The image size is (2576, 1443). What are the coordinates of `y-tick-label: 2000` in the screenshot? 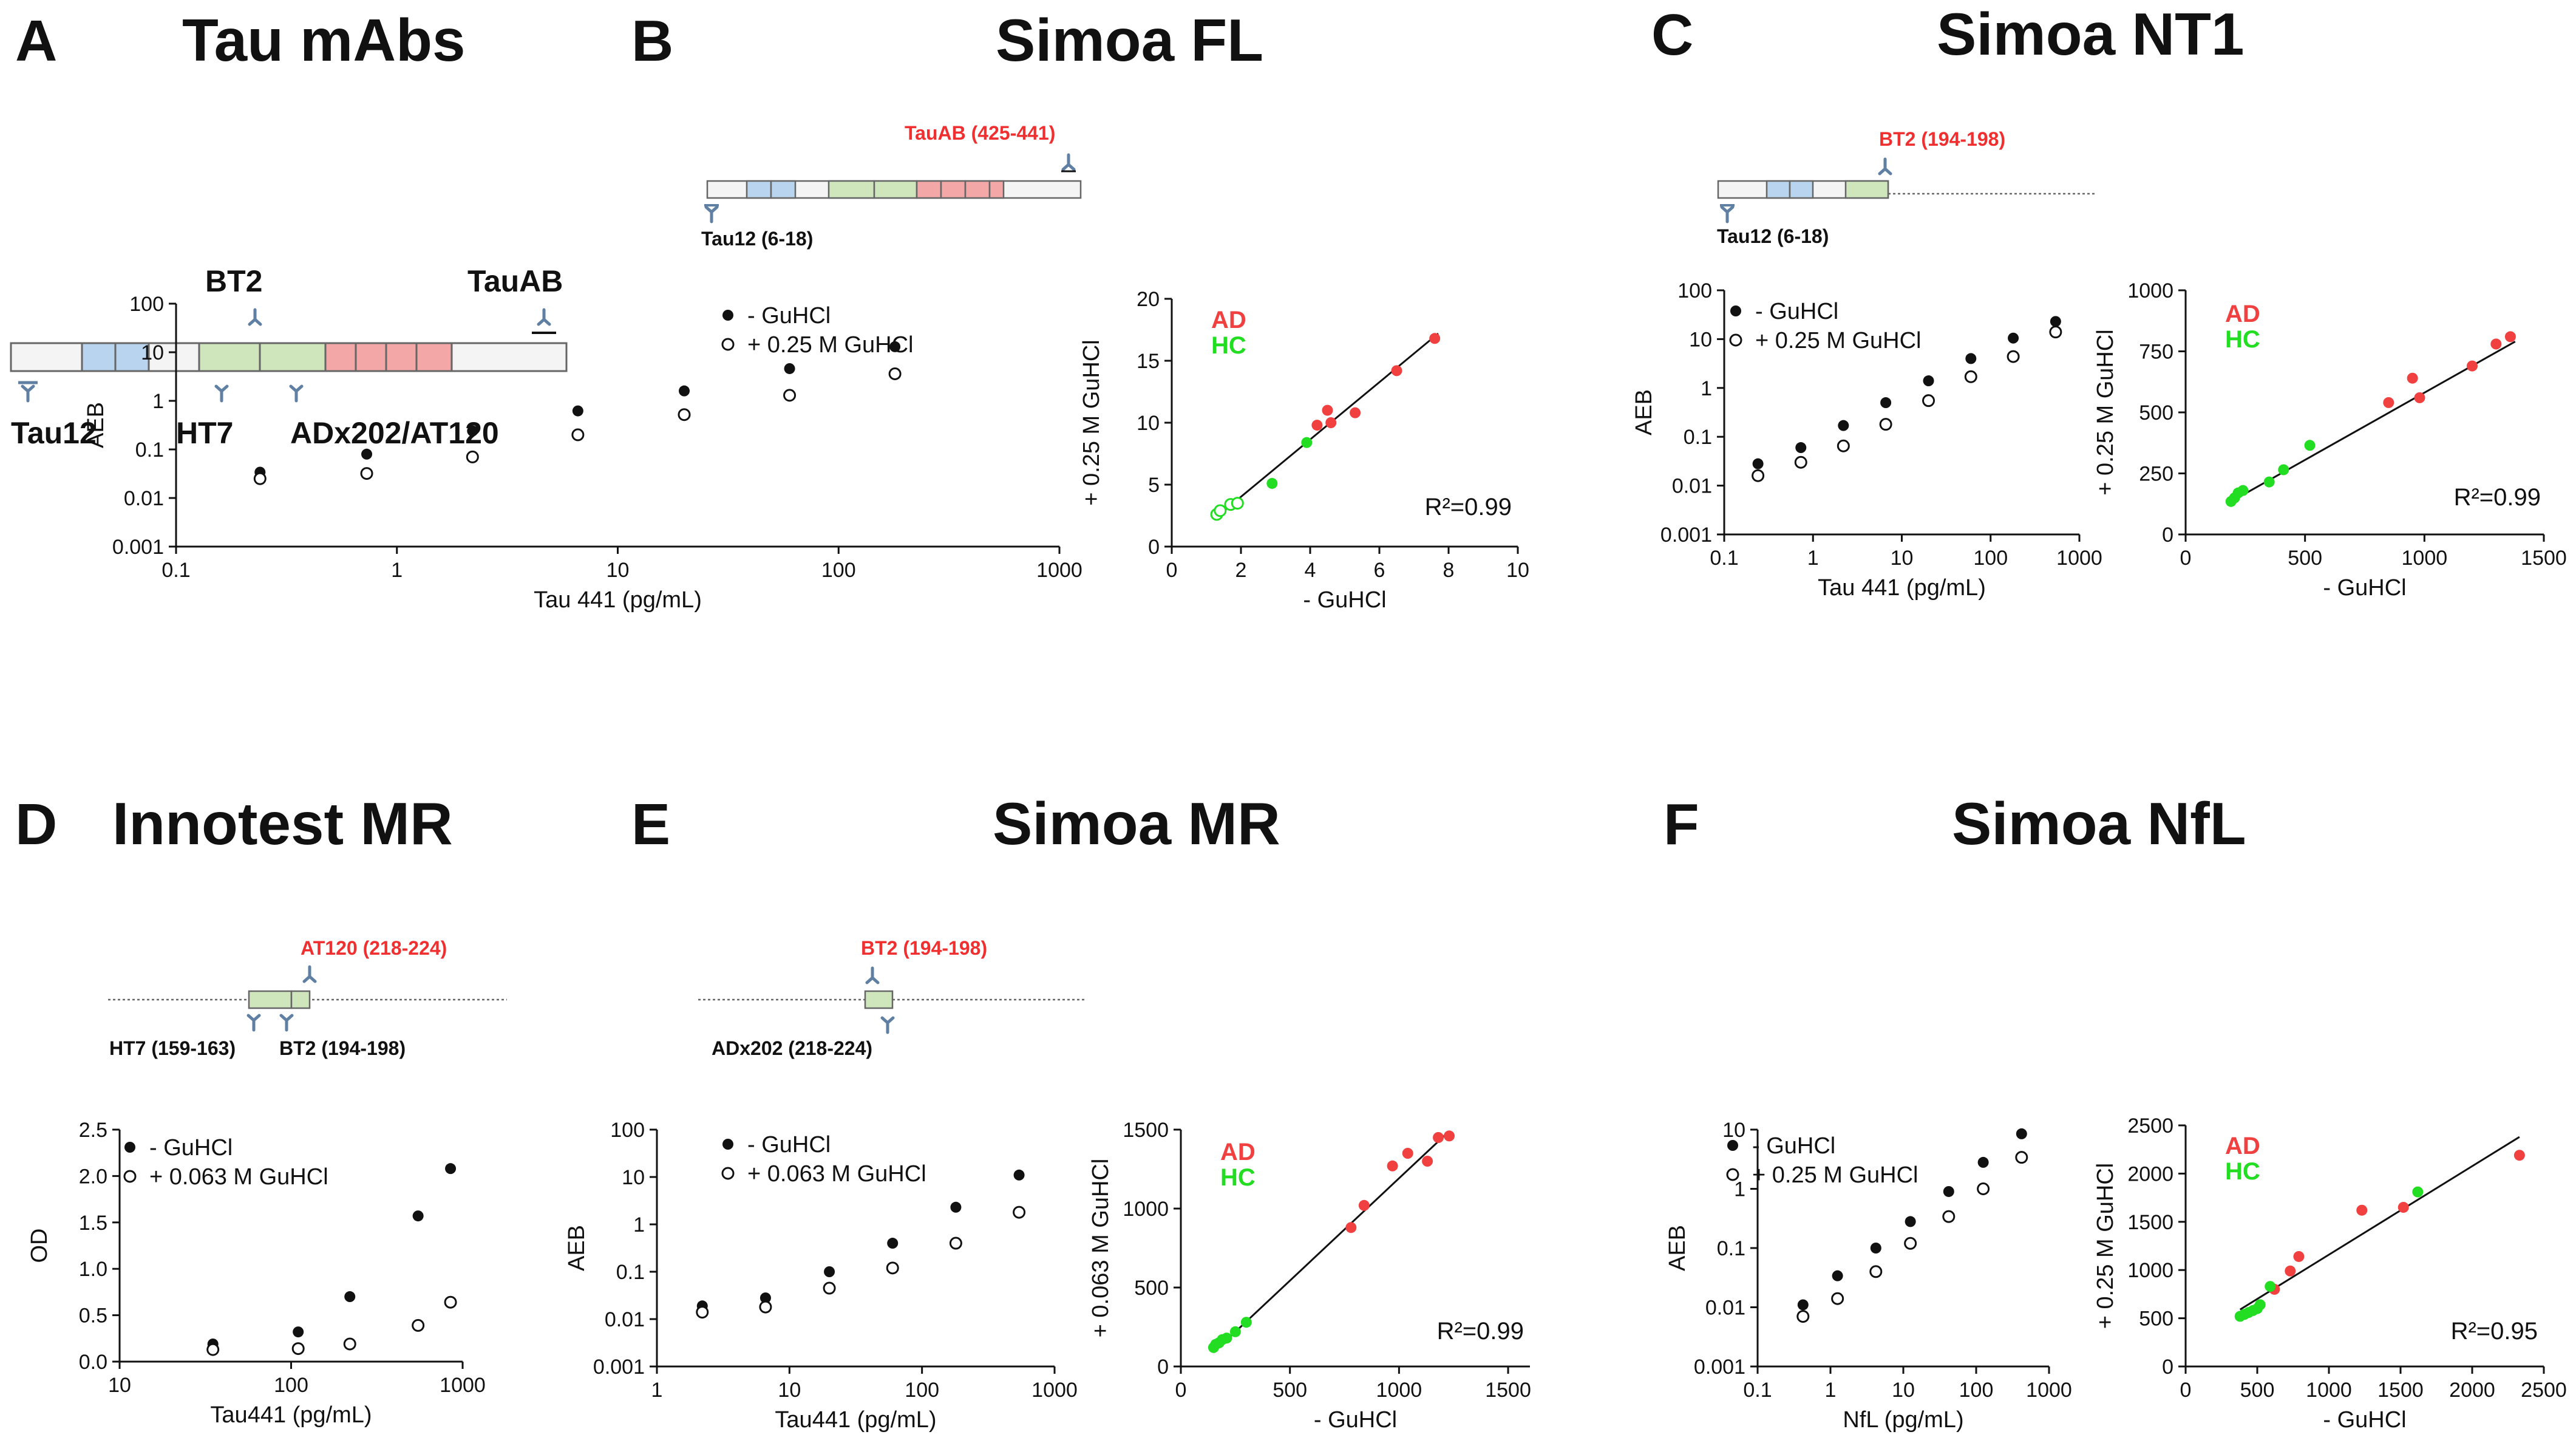 It's located at (2150, 1173).